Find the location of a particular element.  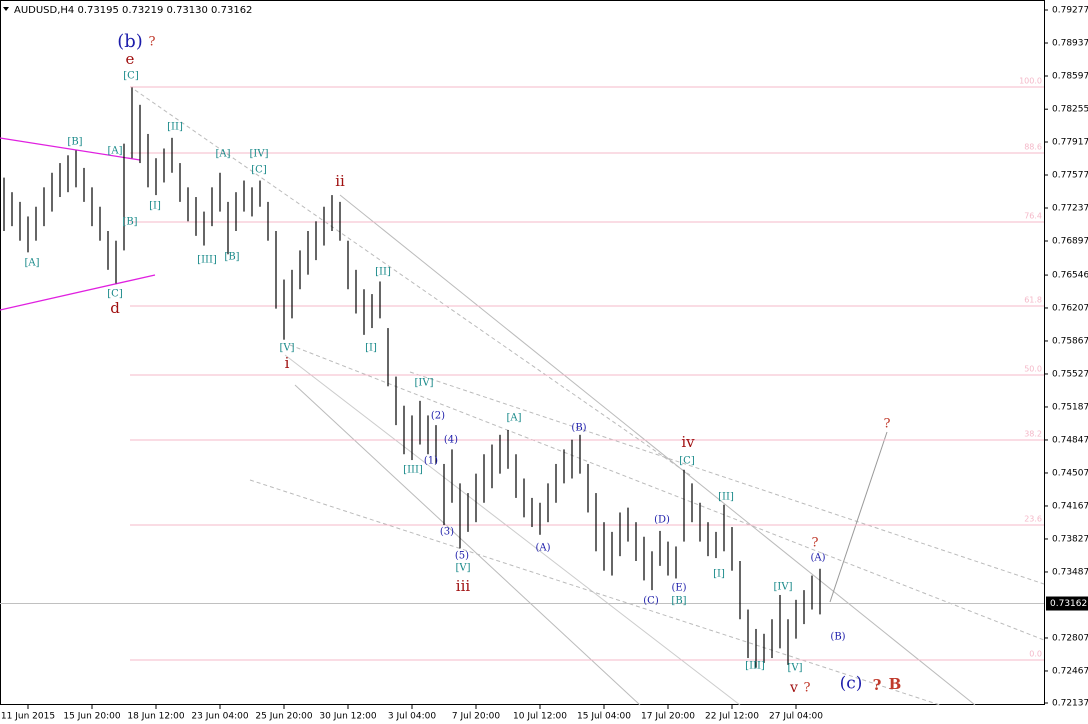

y-tick-label: 0.77237 is located at coordinates (1070, 209).